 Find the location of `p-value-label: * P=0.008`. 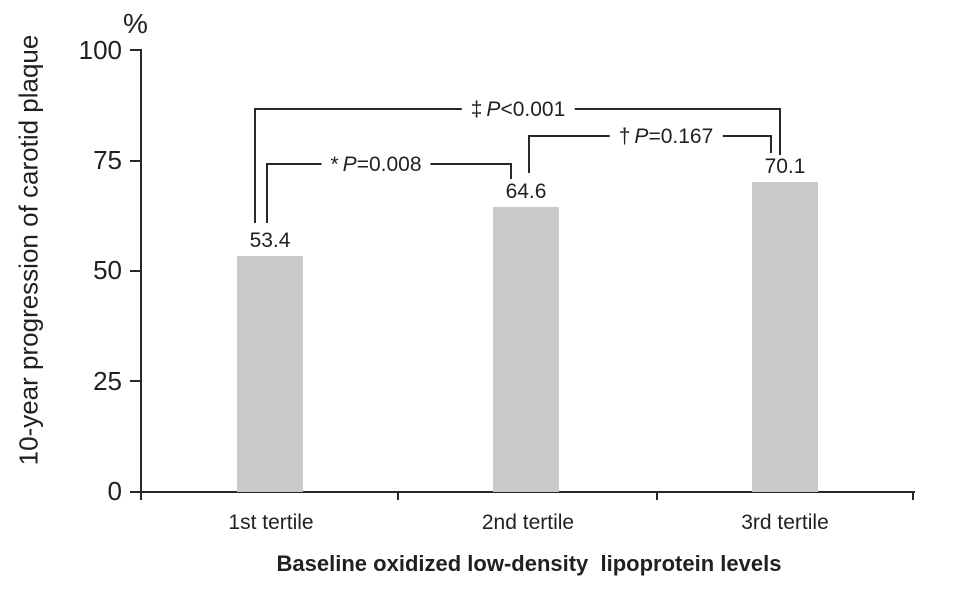

p-value-label: * P=0.008 is located at coordinates (376, 165).